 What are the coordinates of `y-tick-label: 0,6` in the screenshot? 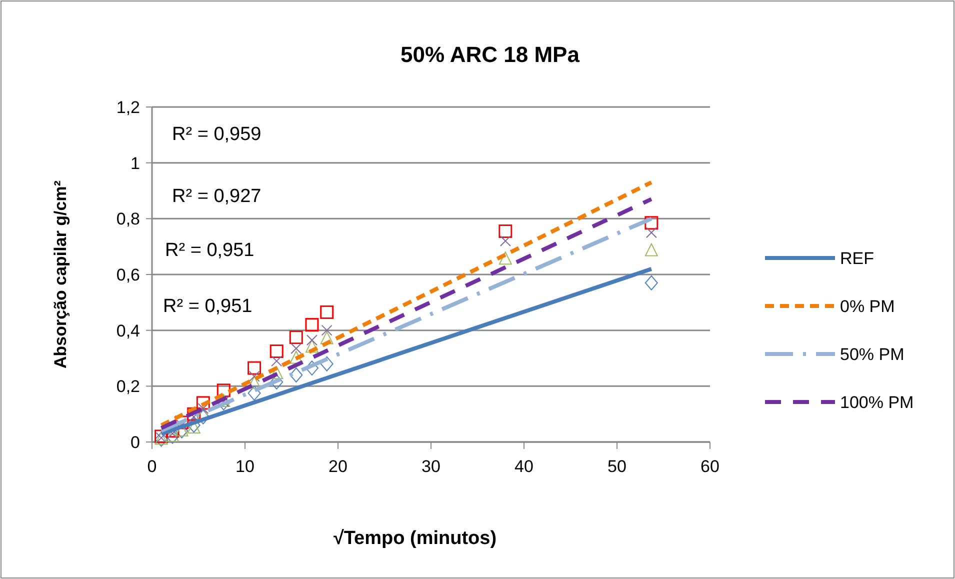 It's located at (128, 274).